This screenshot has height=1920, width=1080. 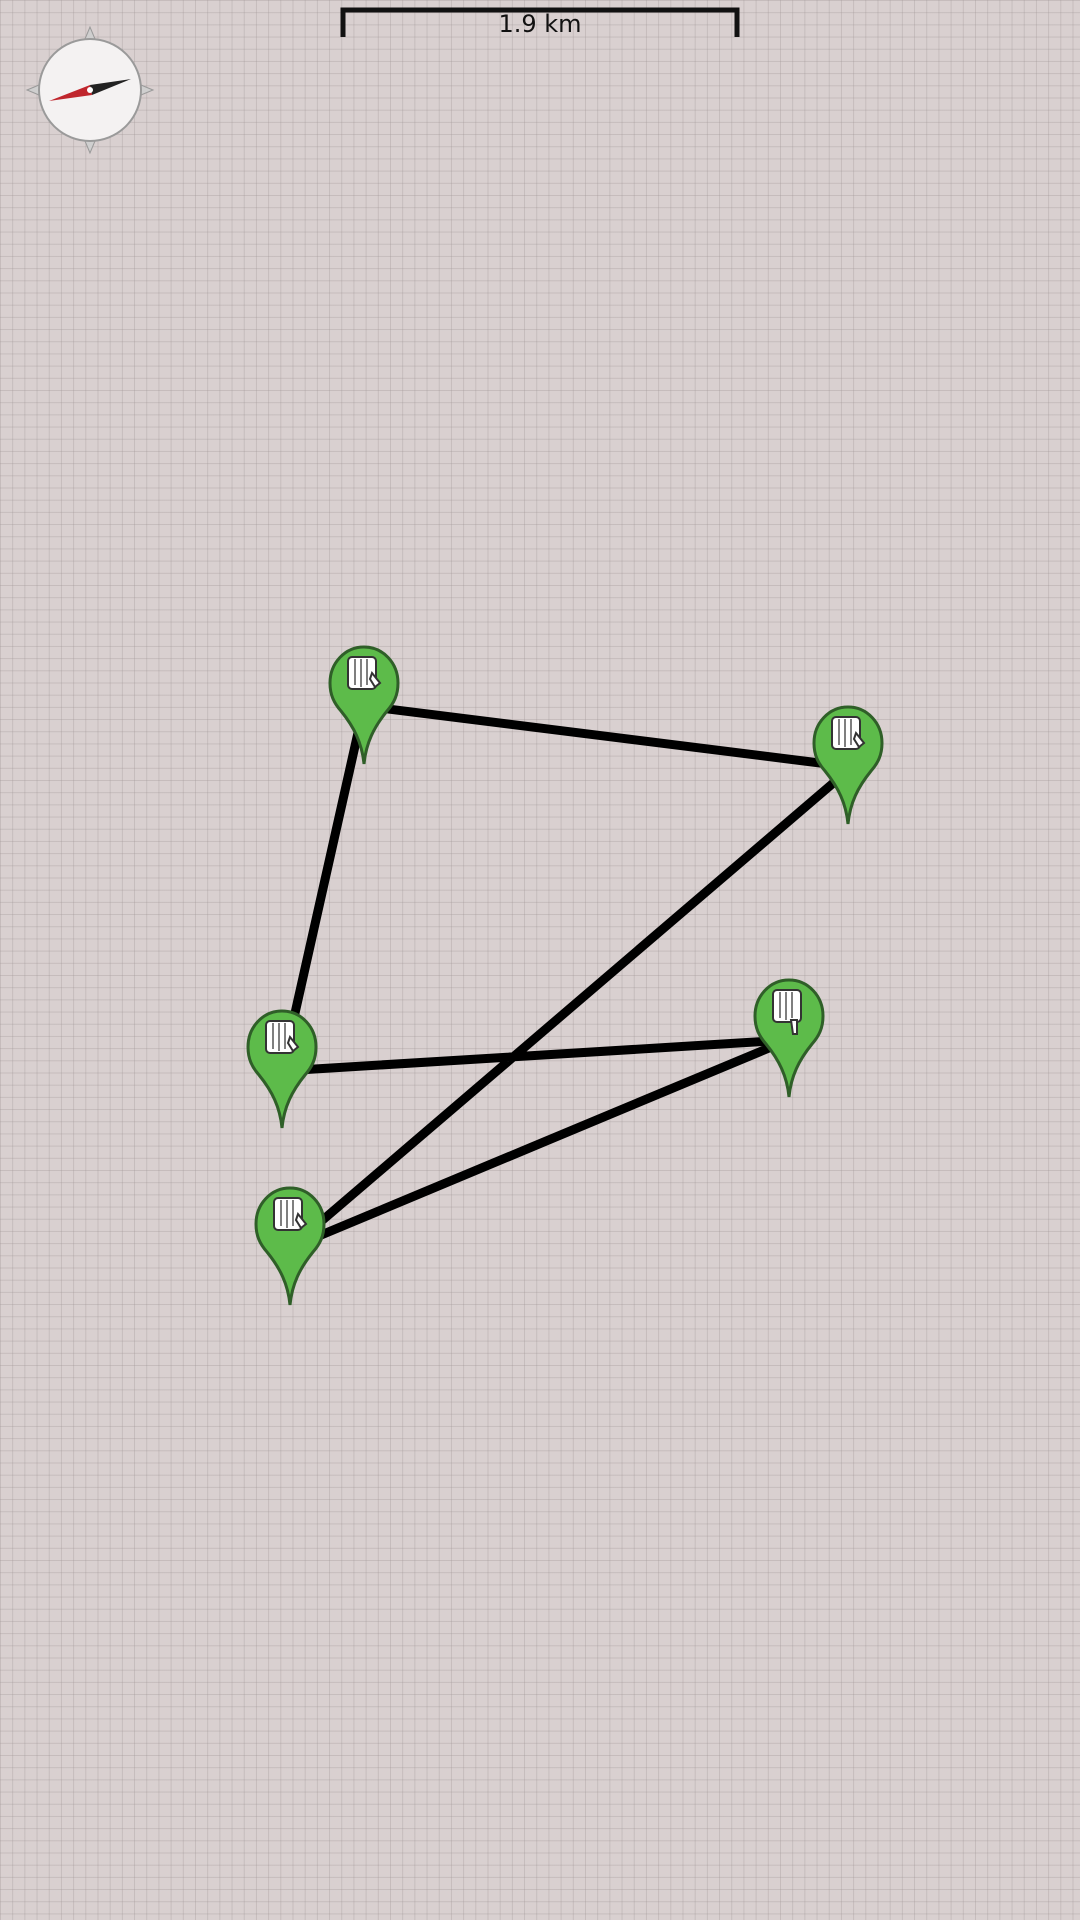 I want to click on compass-button, so click(x=90, y=90).